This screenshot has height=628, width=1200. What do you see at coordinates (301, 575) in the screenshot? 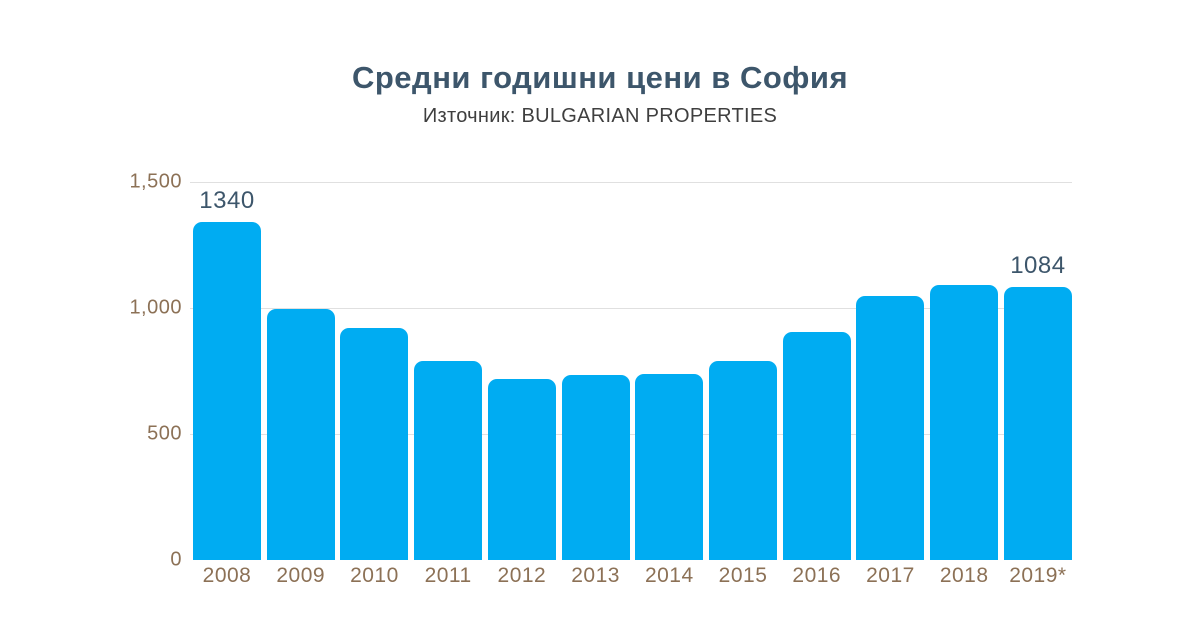
I see `x-tick-label-2009: 2009` at bounding box center [301, 575].